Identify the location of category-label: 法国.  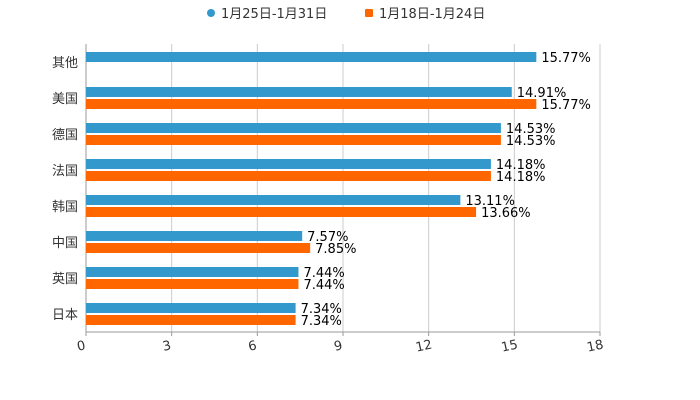
(65, 171).